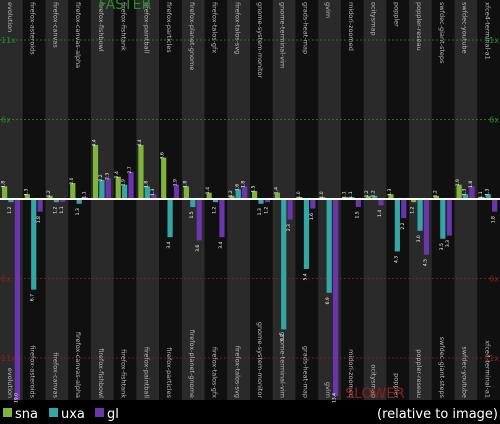  What do you see at coordinates (351, 373) in the screenshot?
I see `category-label-bottom: midori-zoomed` at bounding box center [351, 373].